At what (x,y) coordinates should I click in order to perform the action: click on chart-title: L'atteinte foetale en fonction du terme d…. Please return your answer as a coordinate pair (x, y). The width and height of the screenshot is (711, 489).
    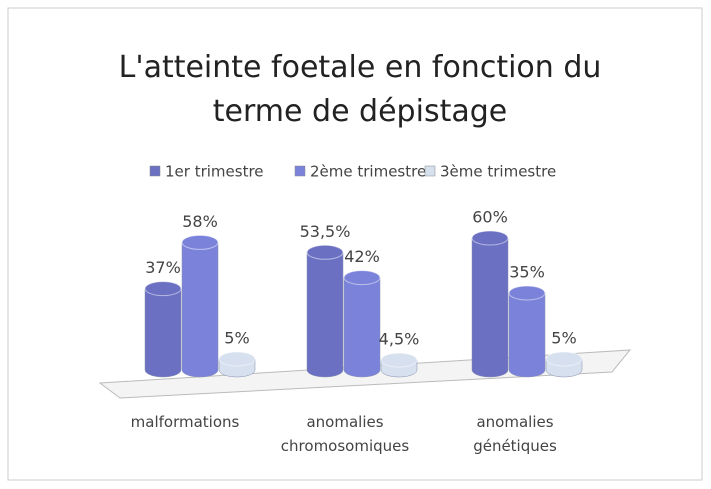
    Looking at the image, I should click on (360, 89).